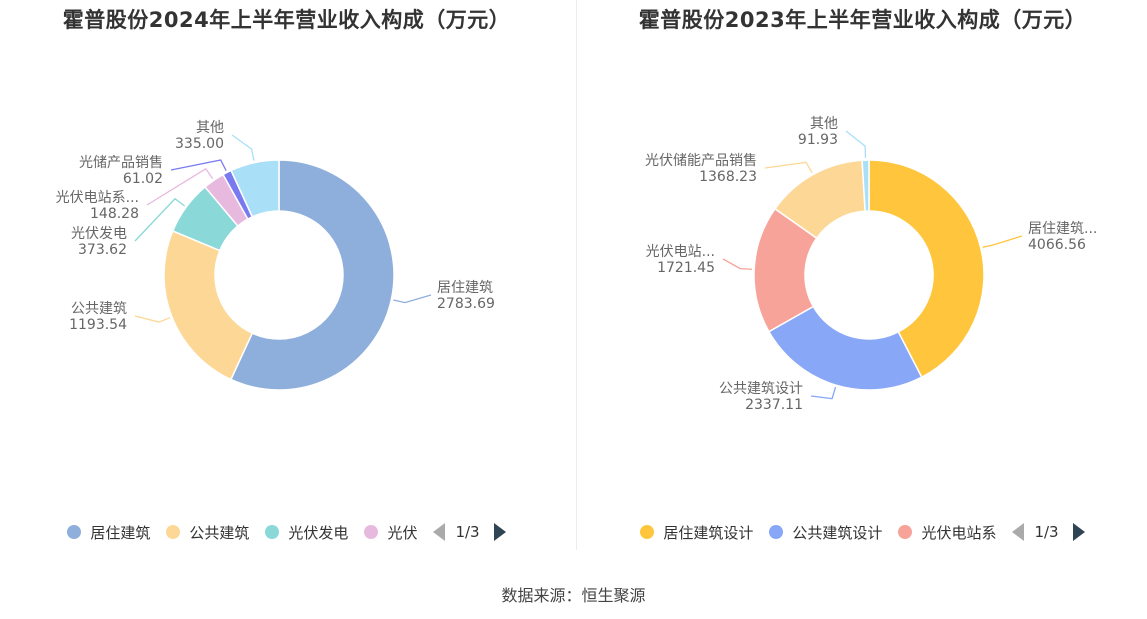  Describe the element at coordinates (402, 532) in the screenshot. I see `legend-label: 光伏` at that location.